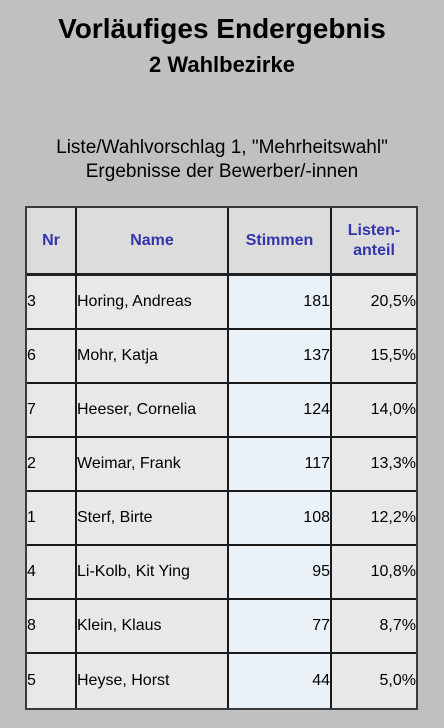 The image size is (444, 728). I want to click on cell-nr: 5, so click(52, 681).